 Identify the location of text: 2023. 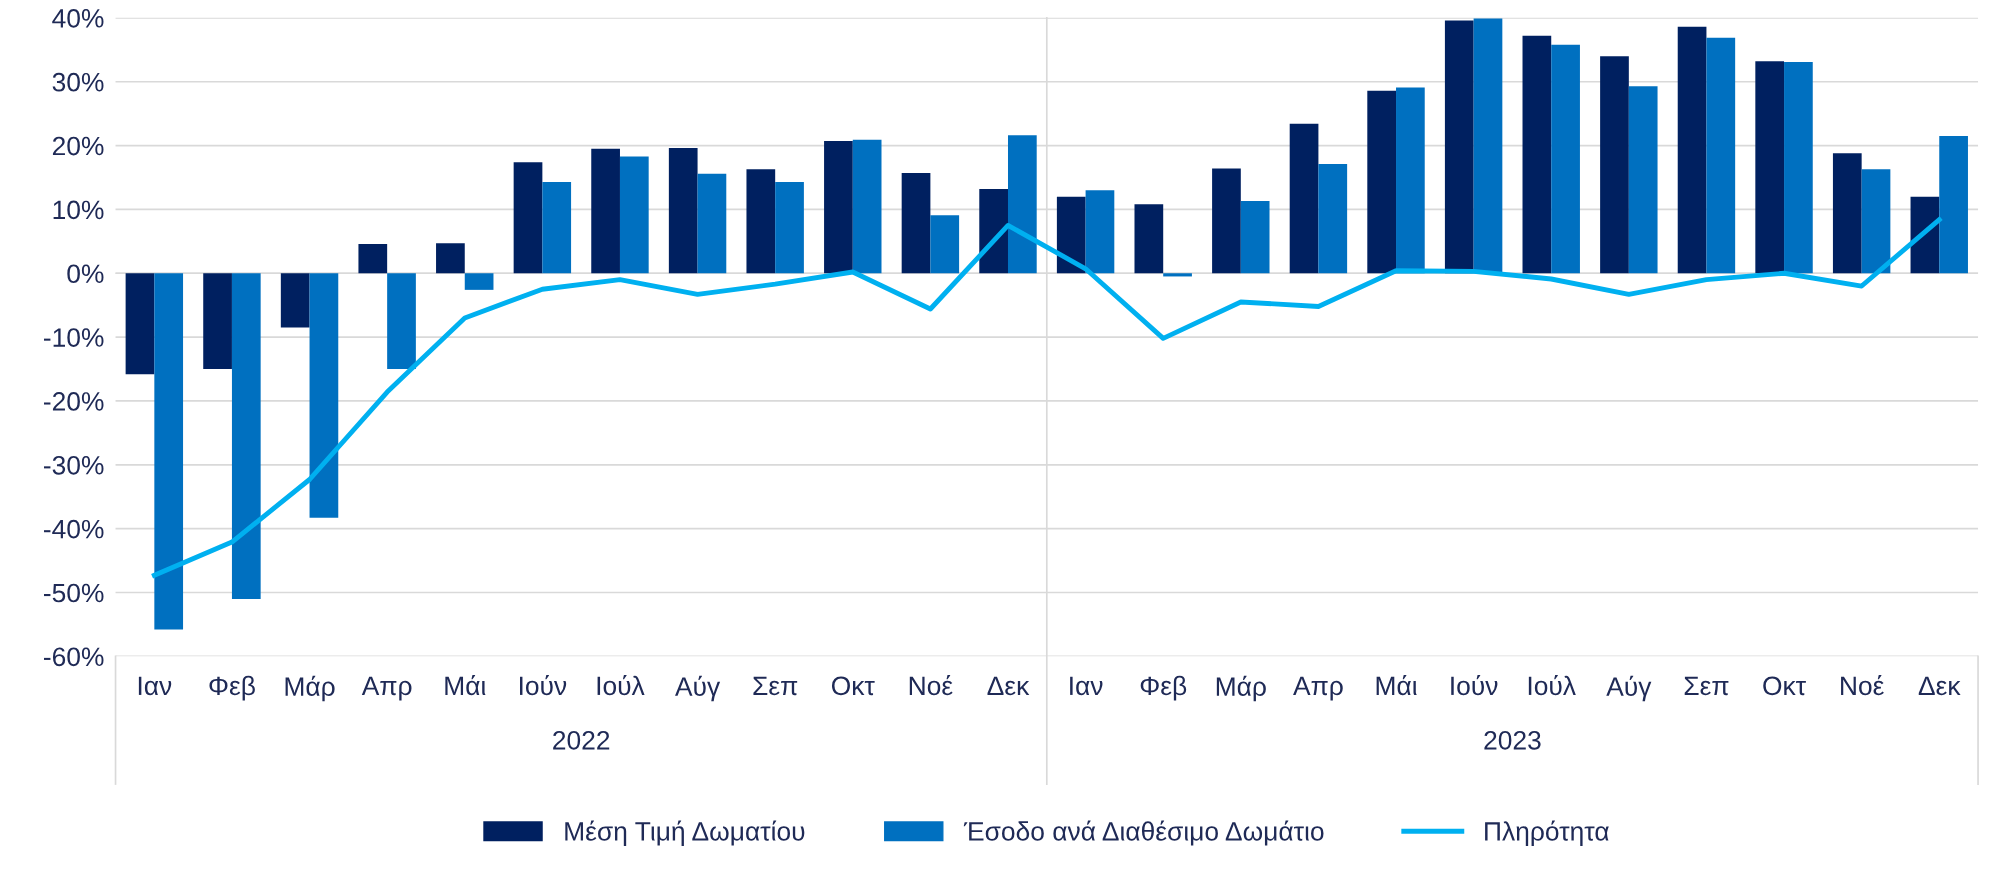
(1512, 740).